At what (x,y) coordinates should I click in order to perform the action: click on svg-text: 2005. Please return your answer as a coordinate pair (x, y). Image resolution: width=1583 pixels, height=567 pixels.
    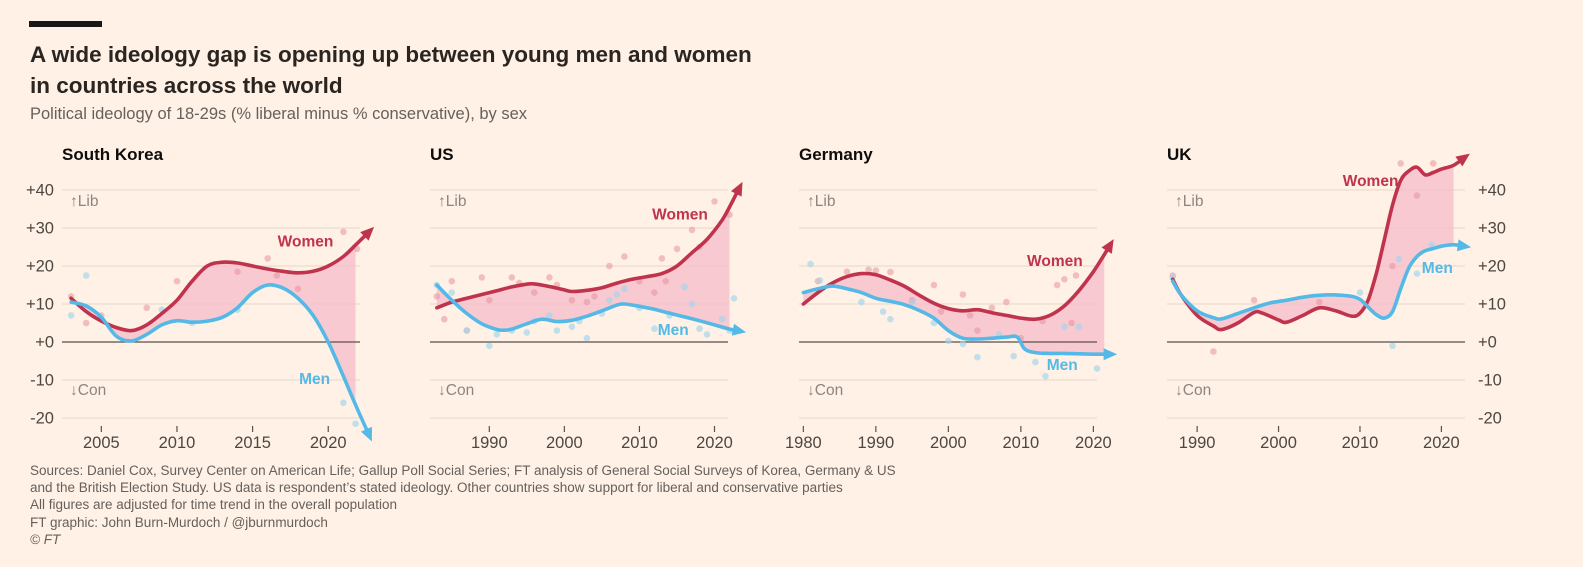
    Looking at the image, I should click on (101, 443).